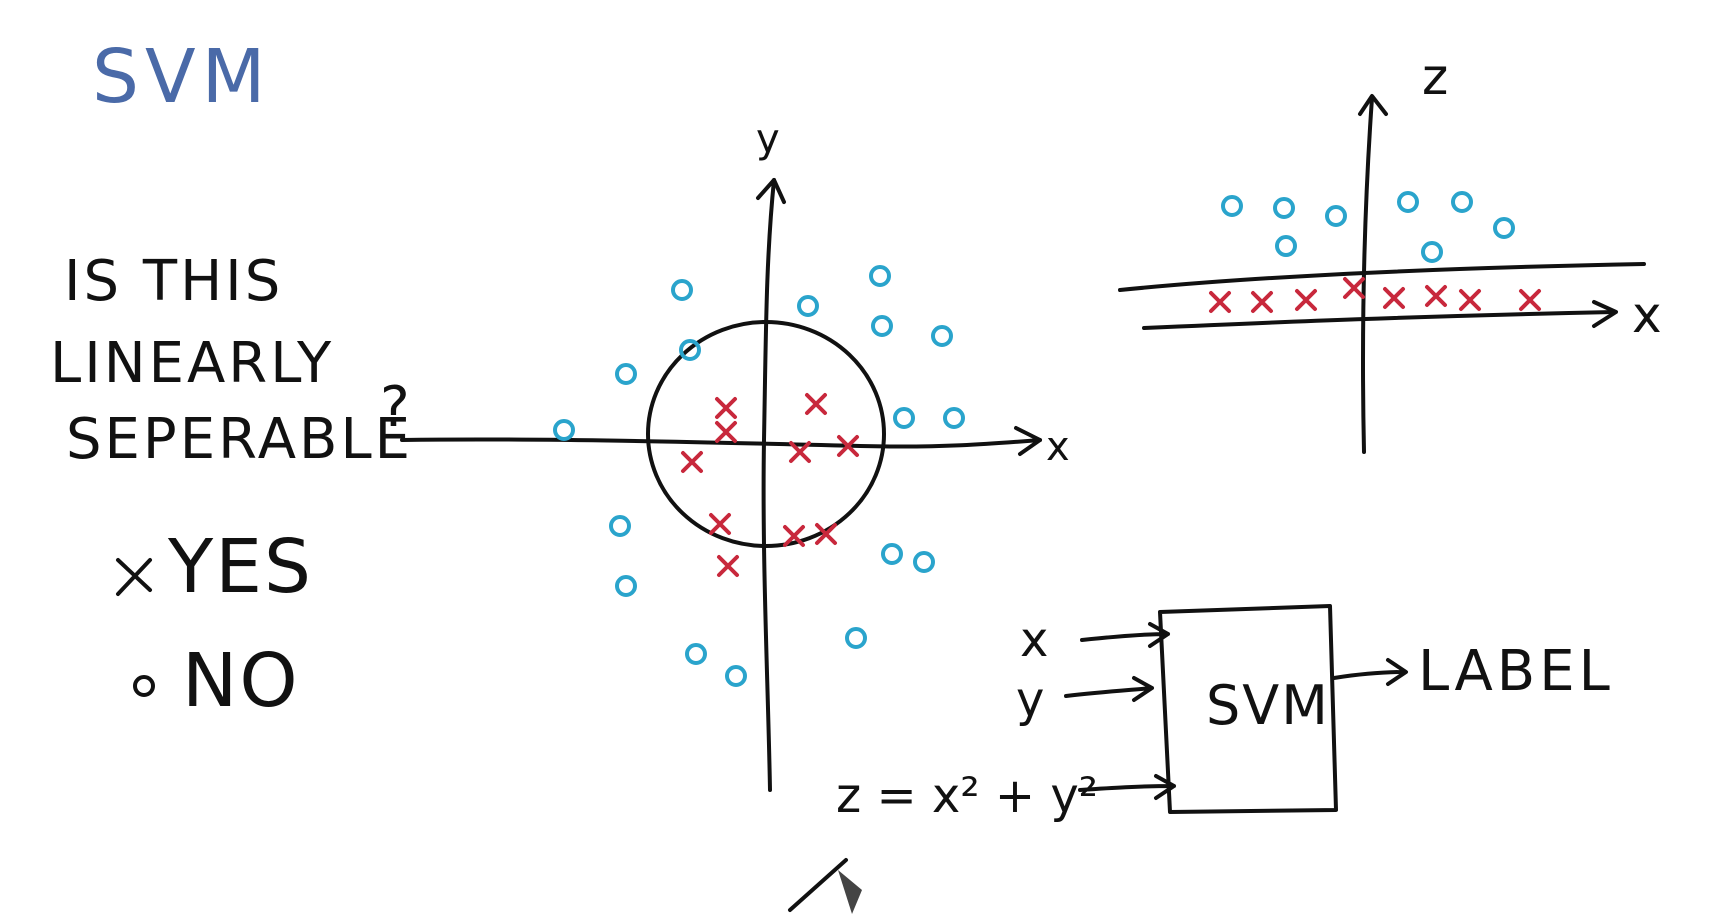 The height and width of the screenshot is (914, 1714). Describe the element at coordinates (396, 407) in the screenshot. I see `question-mark: ?` at that location.